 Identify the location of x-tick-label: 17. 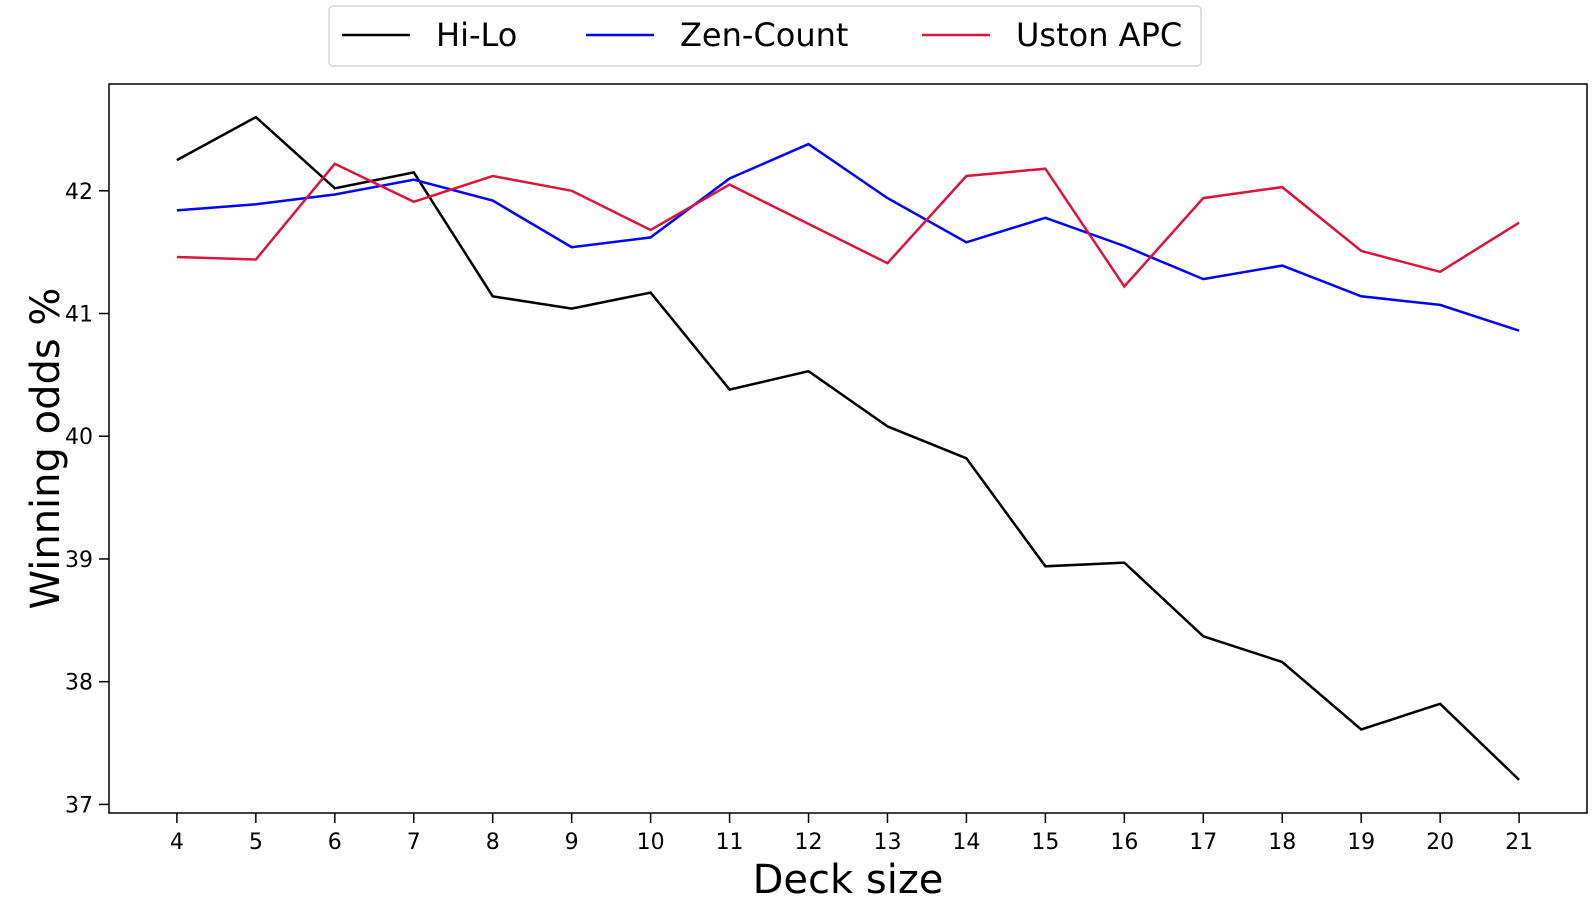
(1203, 842).